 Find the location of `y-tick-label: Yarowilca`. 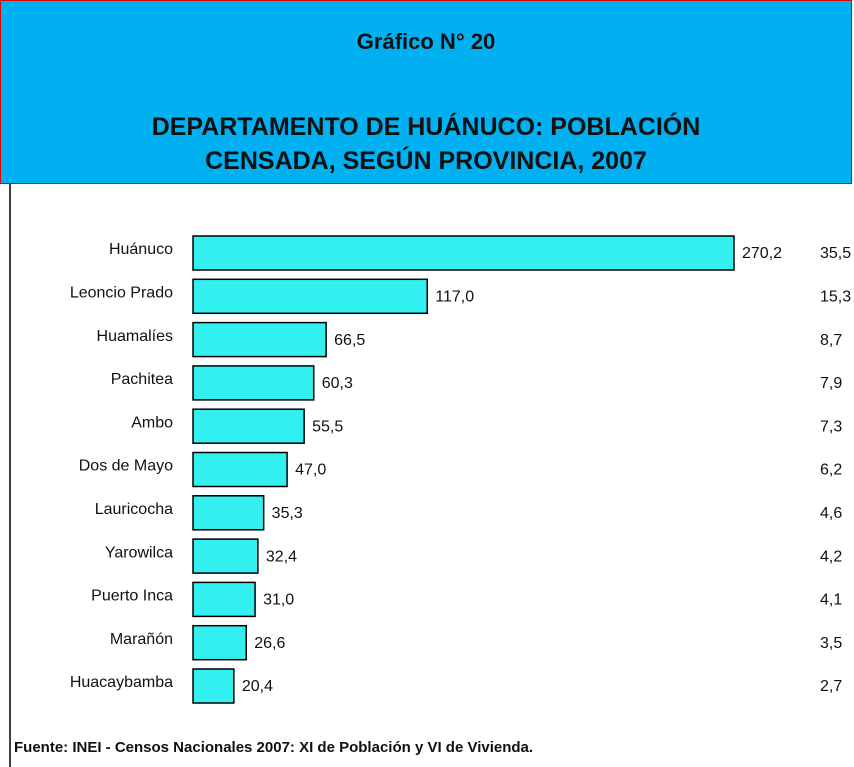

y-tick-label: Yarowilca is located at coordinates (139, 552).